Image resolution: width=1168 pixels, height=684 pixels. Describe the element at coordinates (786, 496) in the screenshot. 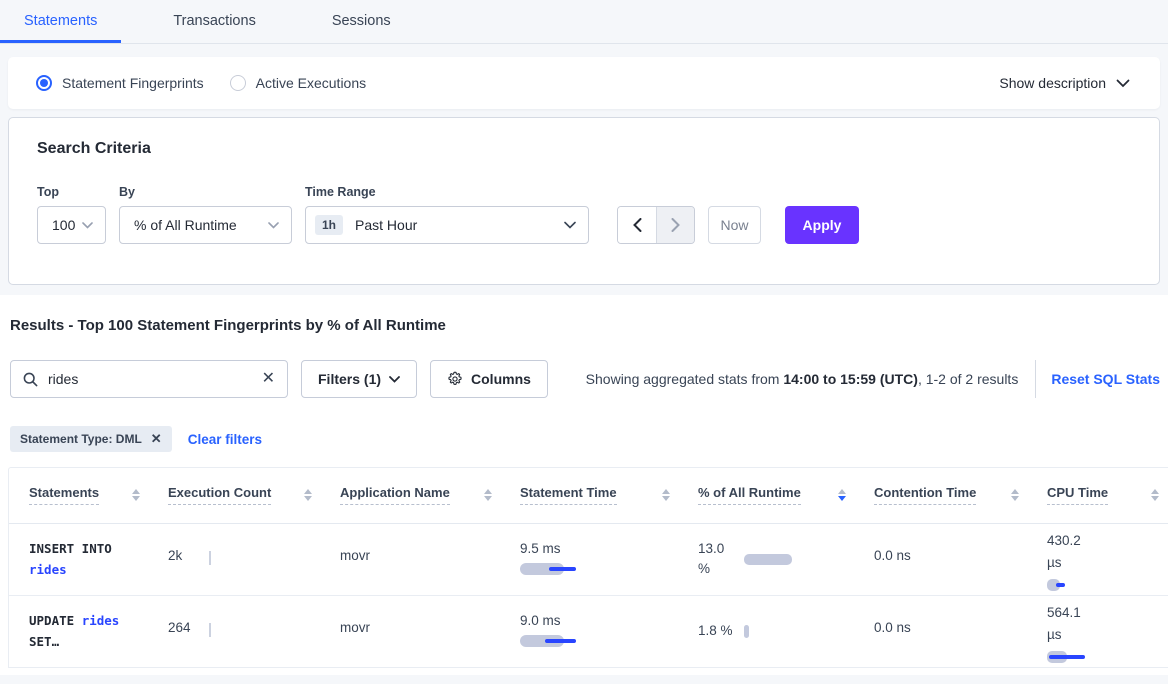

I see `column-header-pct-all-runtime: % of All Runtime` at that location.